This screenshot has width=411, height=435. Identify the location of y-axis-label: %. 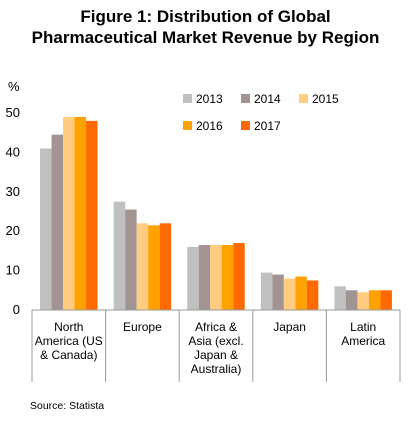
(14, 86).